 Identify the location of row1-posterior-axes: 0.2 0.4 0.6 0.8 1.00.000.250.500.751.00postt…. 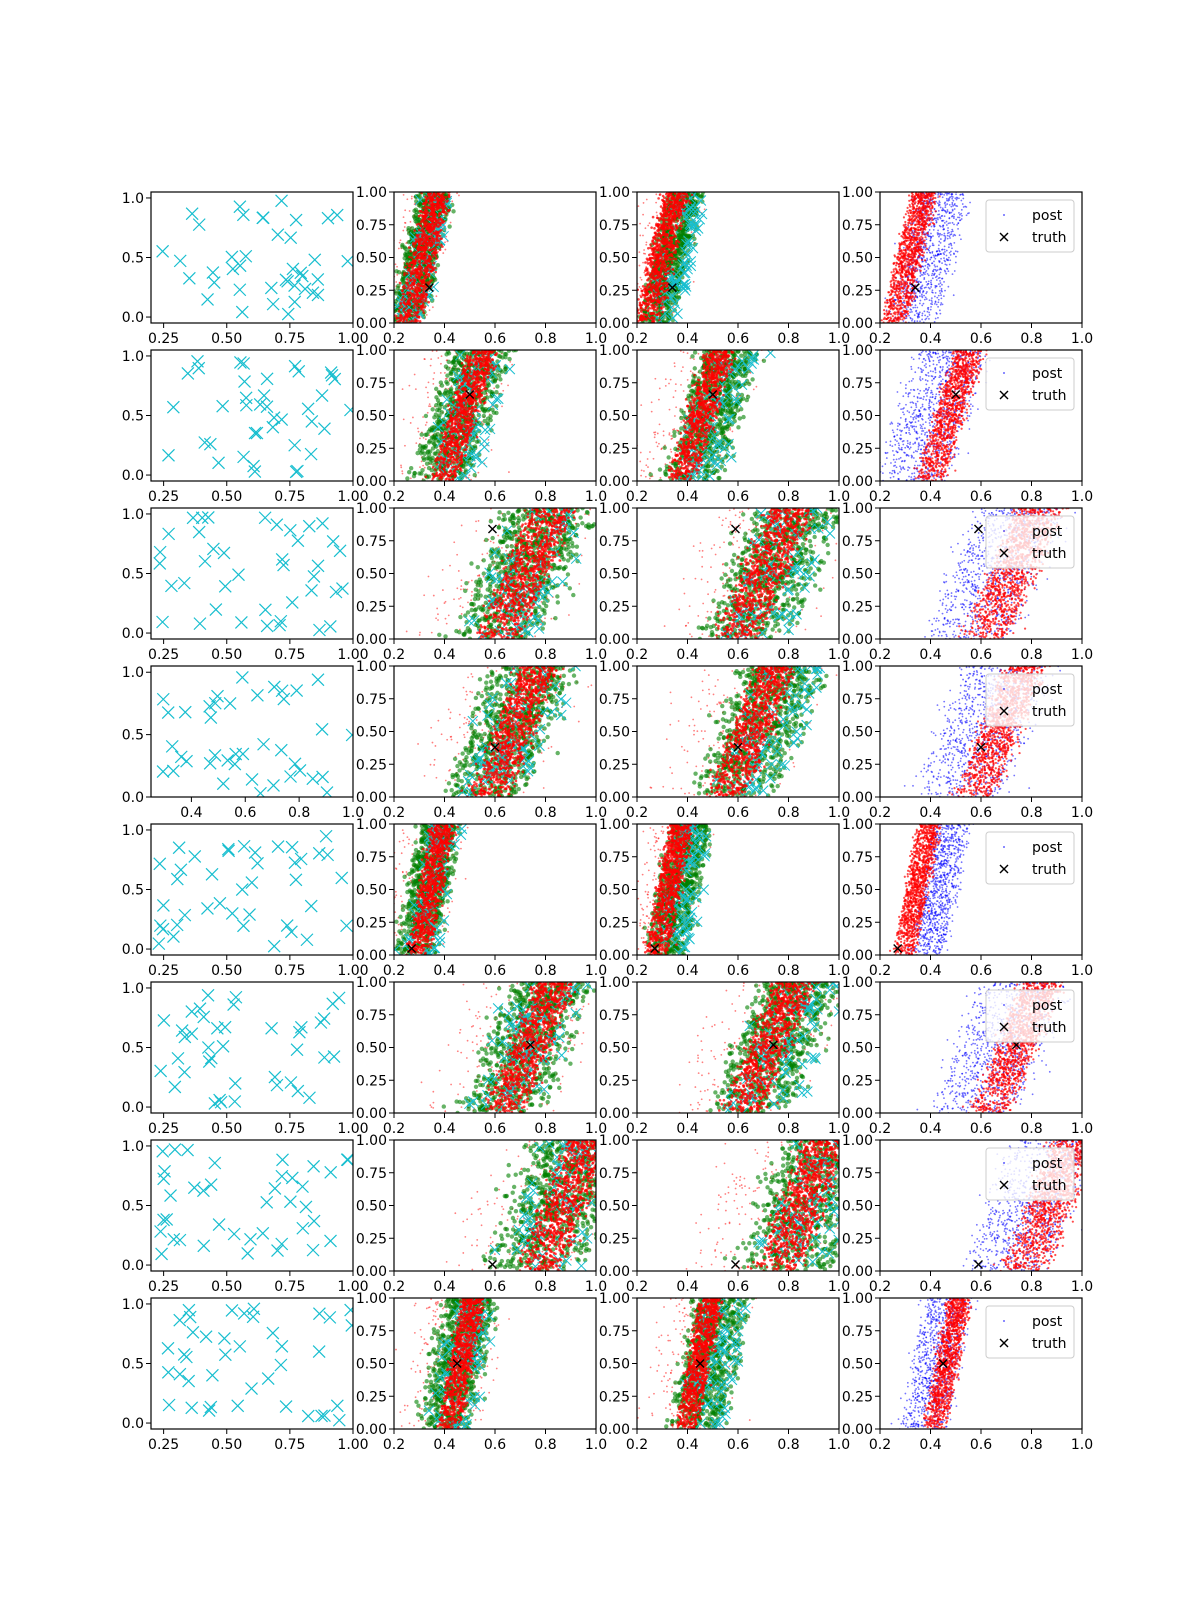
(967, 266).